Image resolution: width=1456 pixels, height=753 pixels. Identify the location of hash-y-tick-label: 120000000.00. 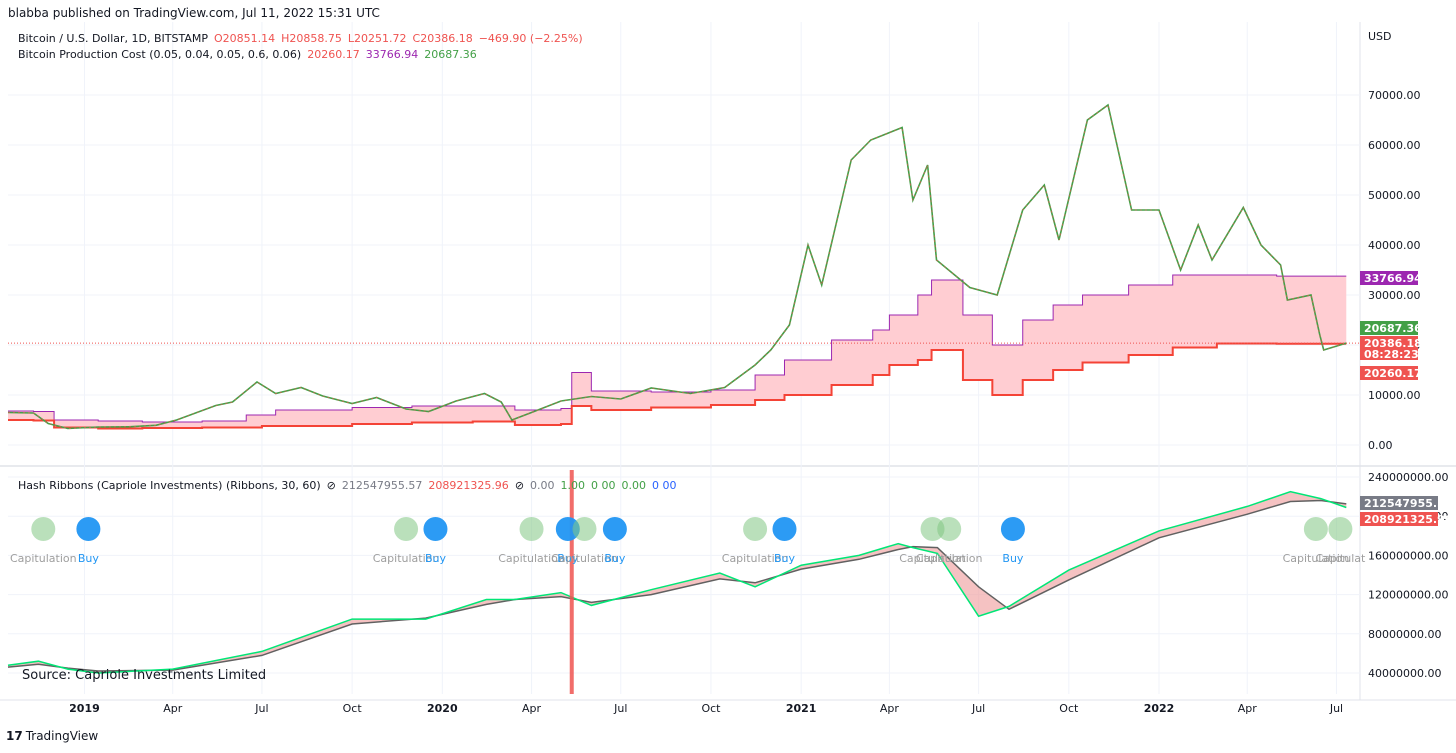
(1408, 595).